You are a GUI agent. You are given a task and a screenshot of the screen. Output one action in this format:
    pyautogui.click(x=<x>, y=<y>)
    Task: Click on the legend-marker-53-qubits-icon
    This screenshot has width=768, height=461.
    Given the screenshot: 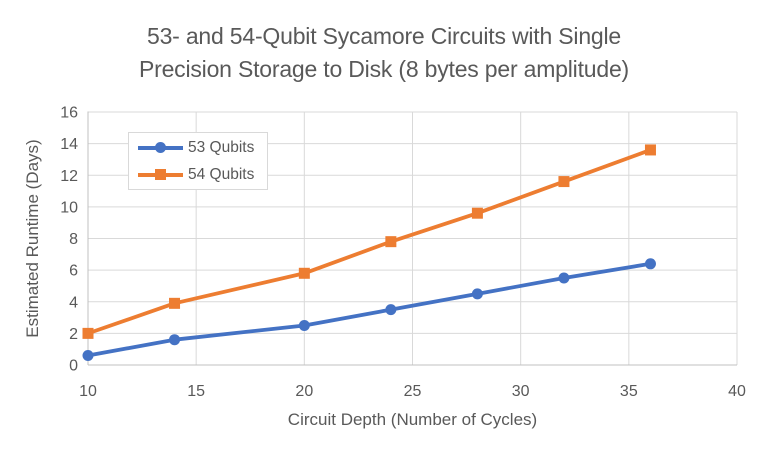 What is the action you would take?
    pyautogui.click(x=160, y=148)
    